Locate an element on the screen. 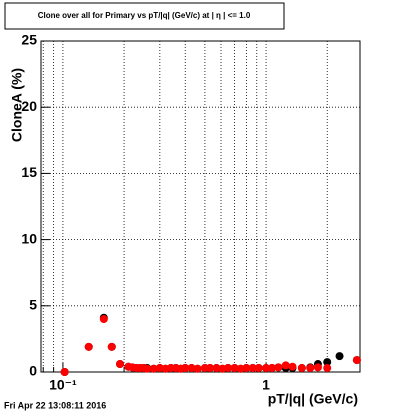  y-tick-label: 0 is located at coordinates (33, 371).